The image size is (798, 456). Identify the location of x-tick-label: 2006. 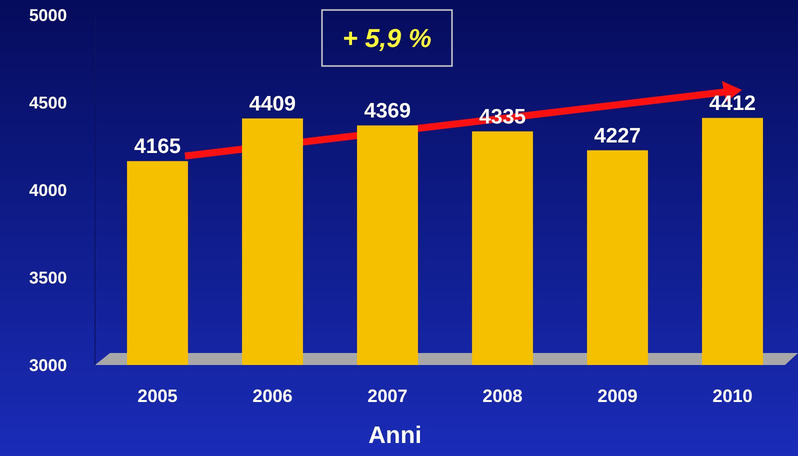
(272, 396).